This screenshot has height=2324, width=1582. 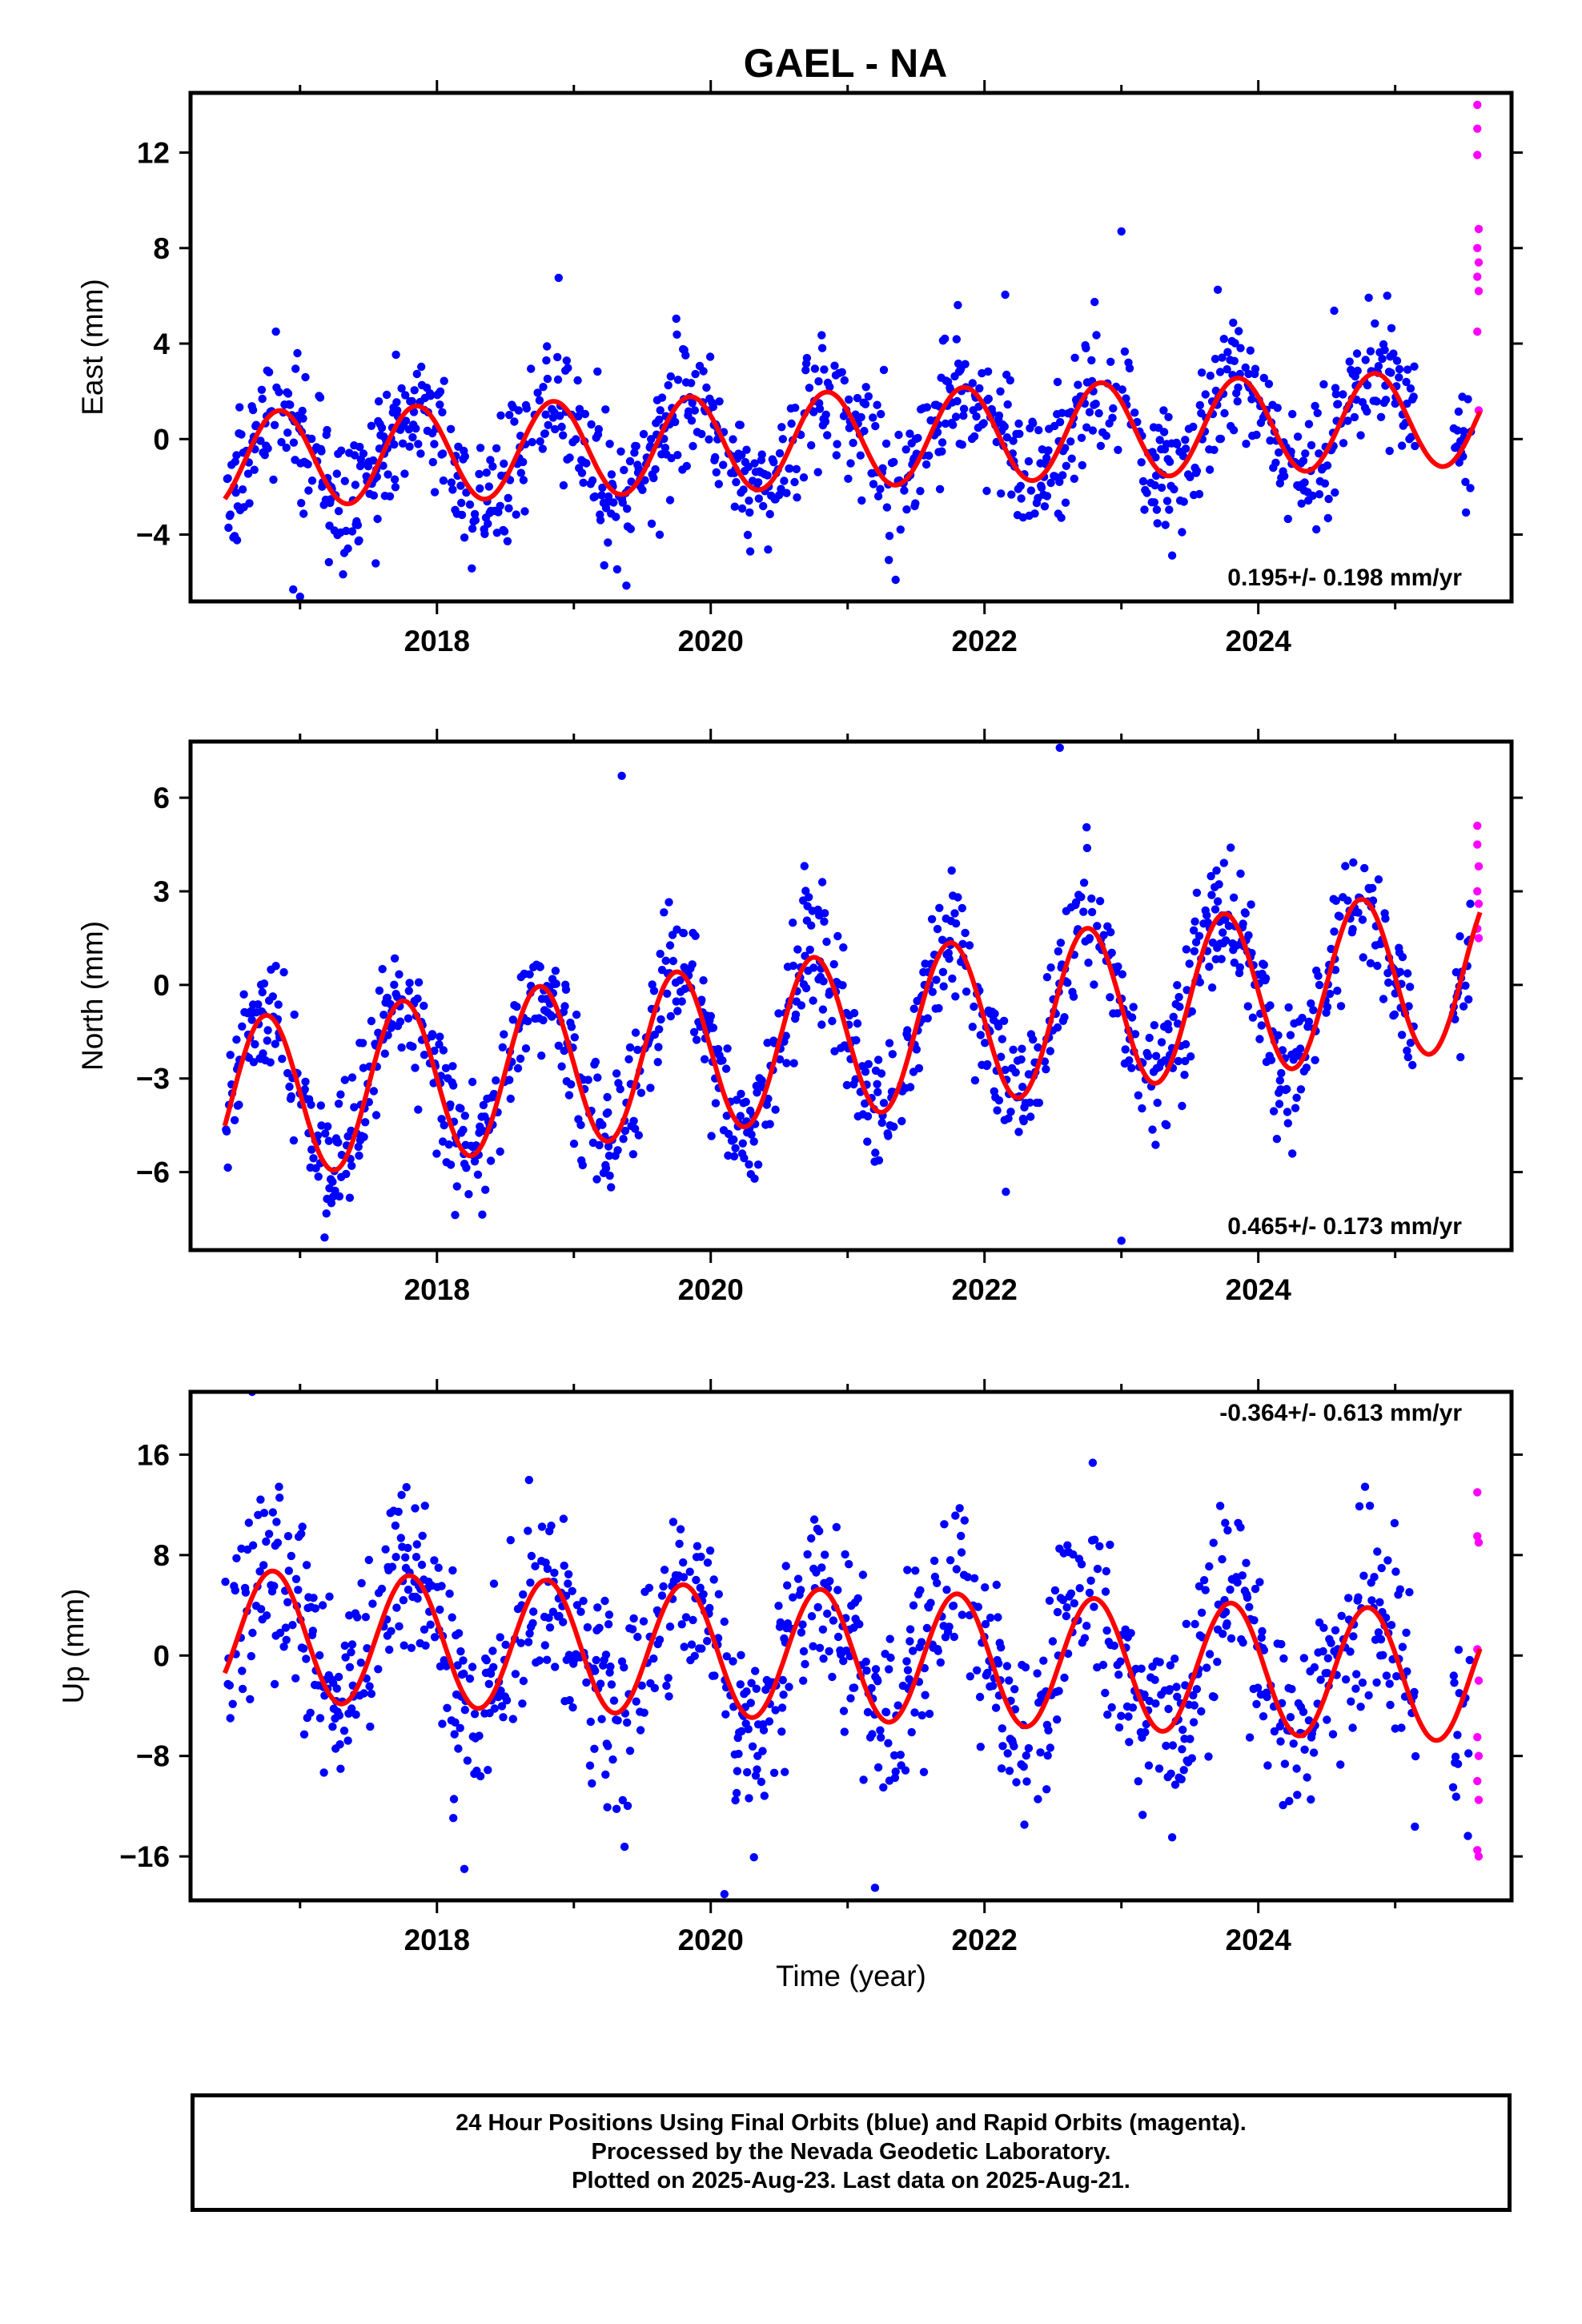 I want to click on fit-curve, so click(x=853, y=439).